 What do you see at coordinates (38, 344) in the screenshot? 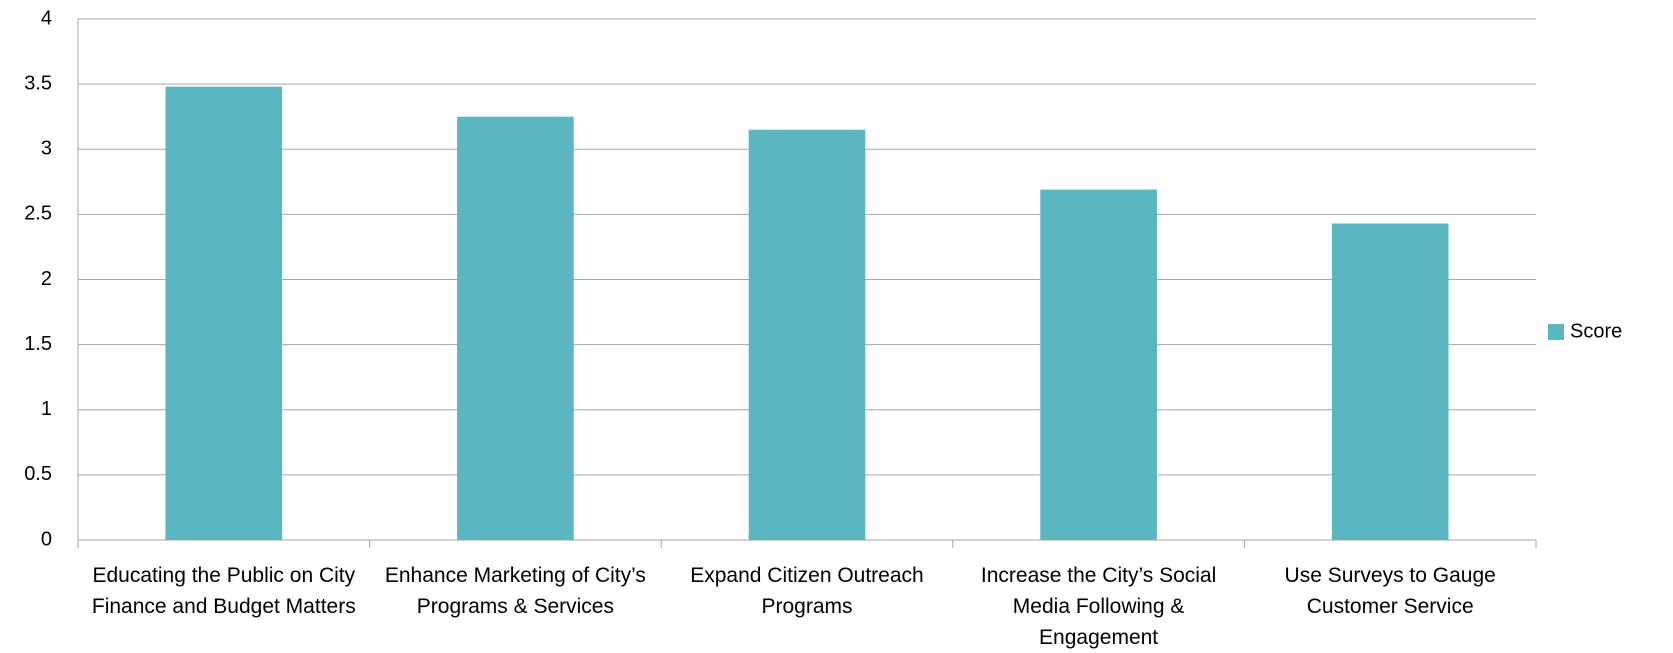
I see `y-tick-label: 1.5` at bounding box center [38, 344].